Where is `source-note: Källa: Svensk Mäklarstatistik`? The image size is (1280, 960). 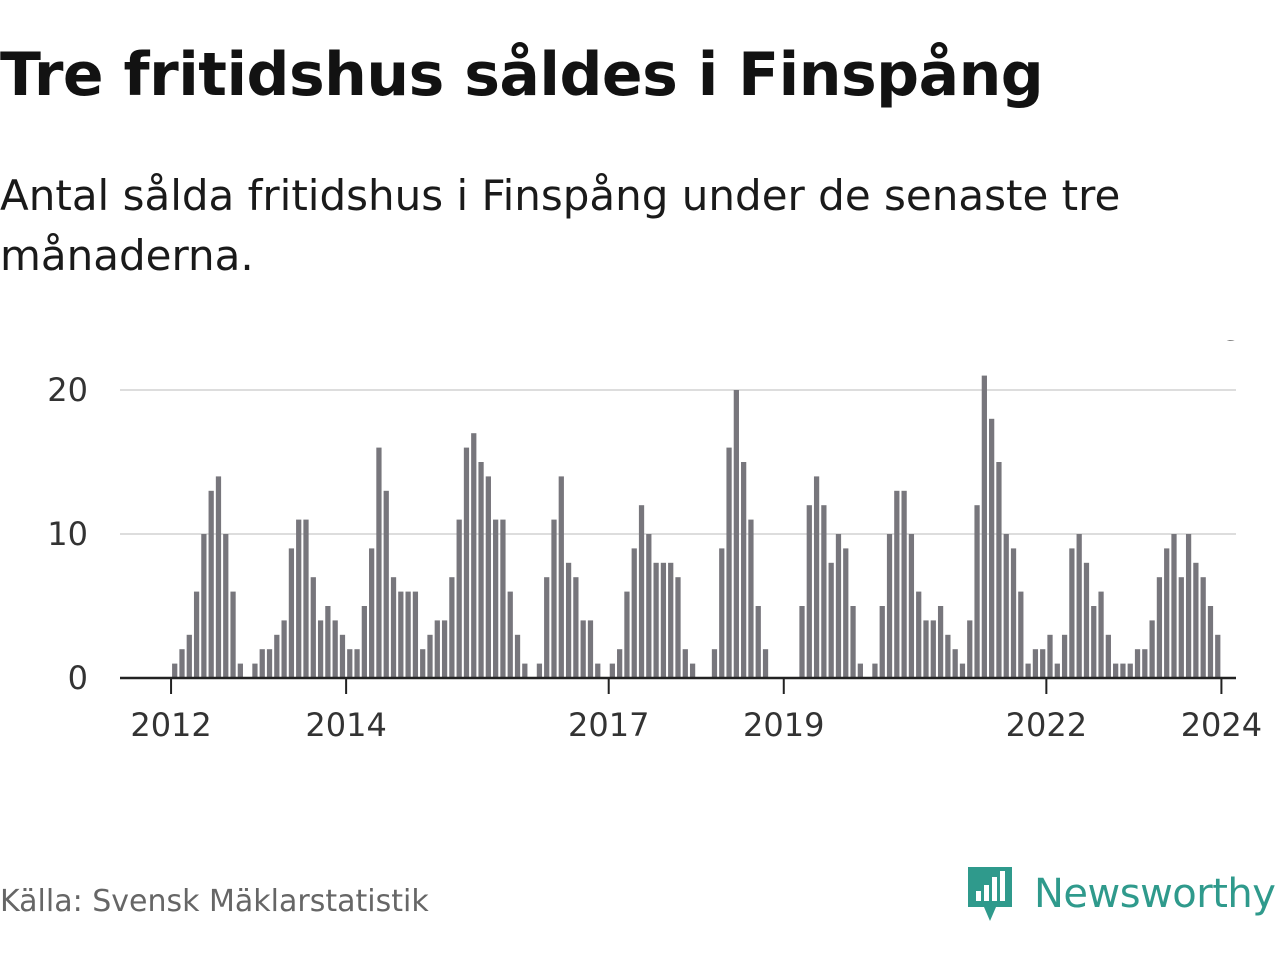
source-note: Källa: Svensk Mäklarstatistik is located at coordinates (214, 901).